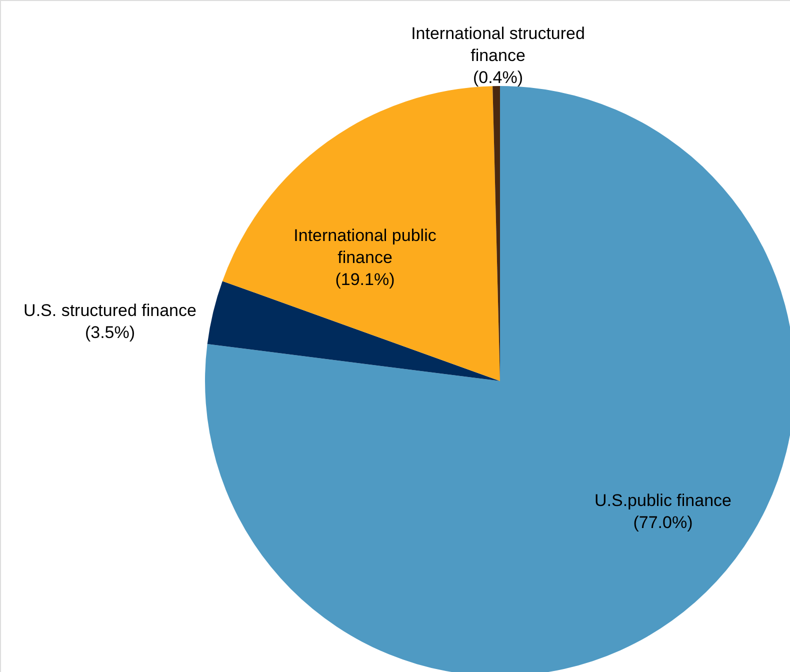 This screenshot has height=672, width=790. What do you see at coordinates (110, 332) in the screenshot?
I see `data-label: (3.5%)` at bounding box center [110, 332].